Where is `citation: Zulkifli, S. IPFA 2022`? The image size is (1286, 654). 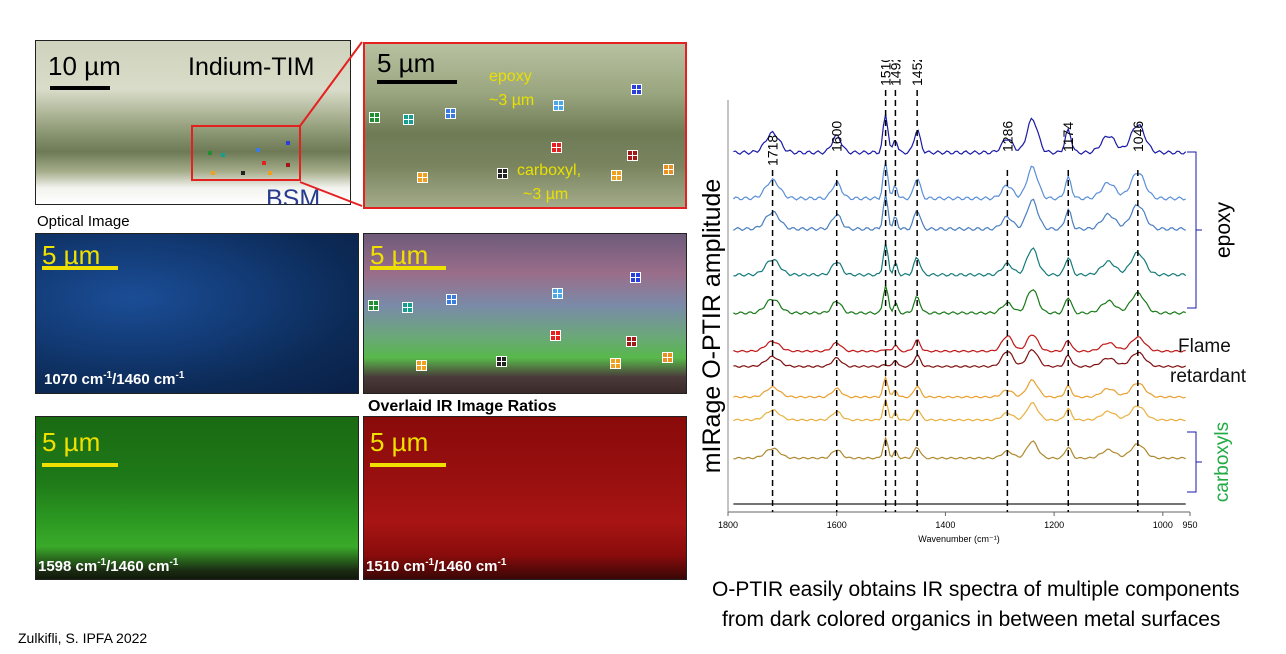 citation: Zulkifli, S. IPFA 2022 is located at coordinates (83, 638).